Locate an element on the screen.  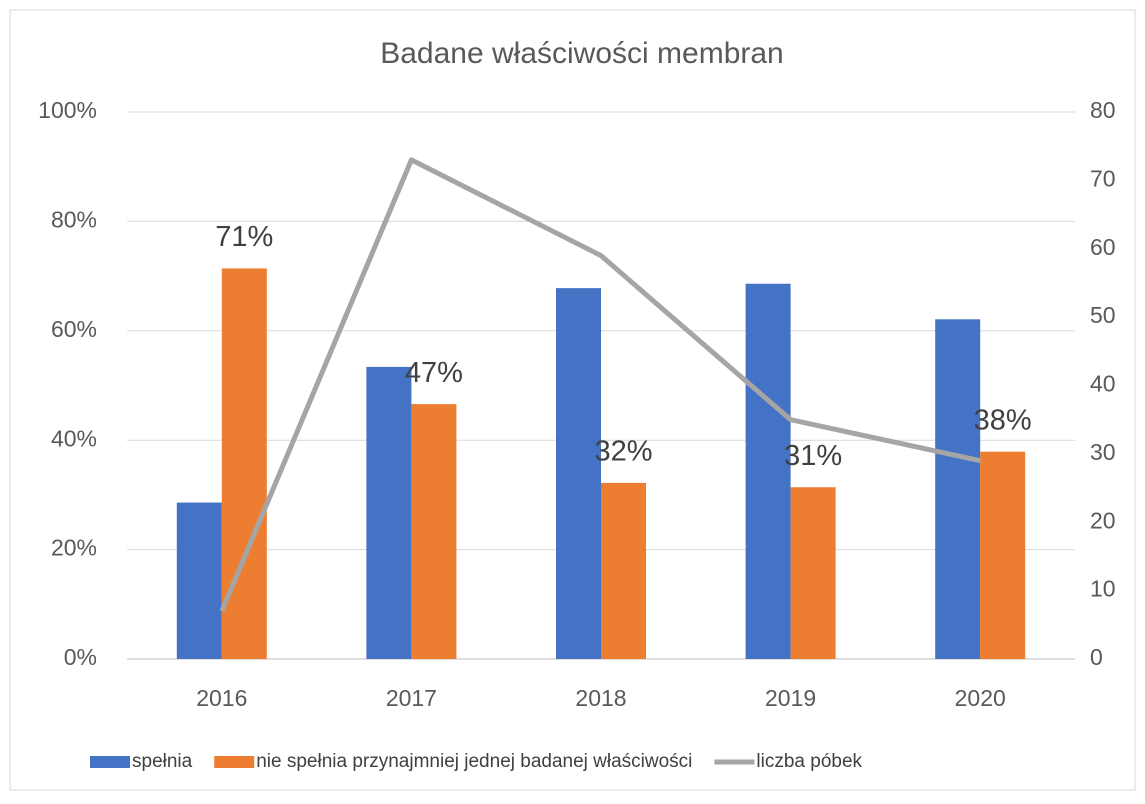
legend-label: liczba póbek is located at coordinates (809, 761).